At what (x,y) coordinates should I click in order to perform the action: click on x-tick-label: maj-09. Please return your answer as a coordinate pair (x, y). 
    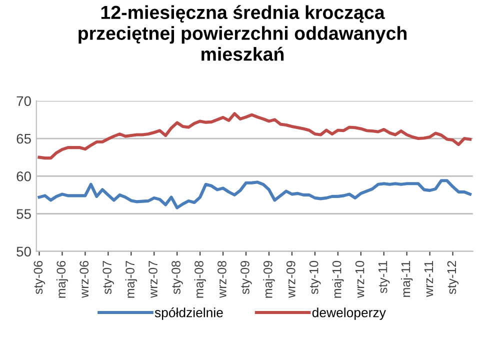
    Looking at the image, I should click on (269, 279).